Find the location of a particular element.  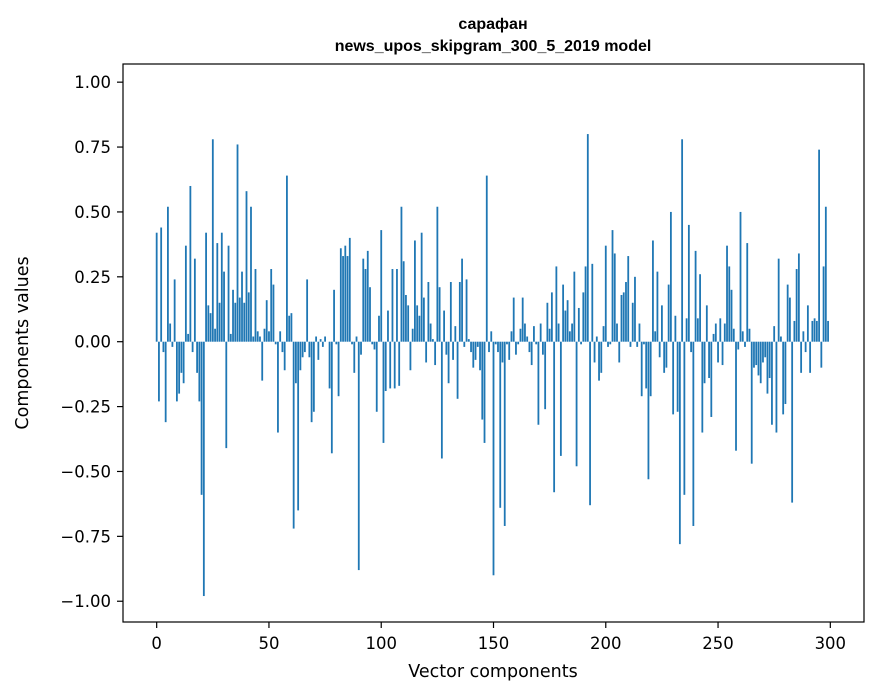

x-axis-ticks: 0 50 100 150 200 250 300 is located at coordinates (498, 637).